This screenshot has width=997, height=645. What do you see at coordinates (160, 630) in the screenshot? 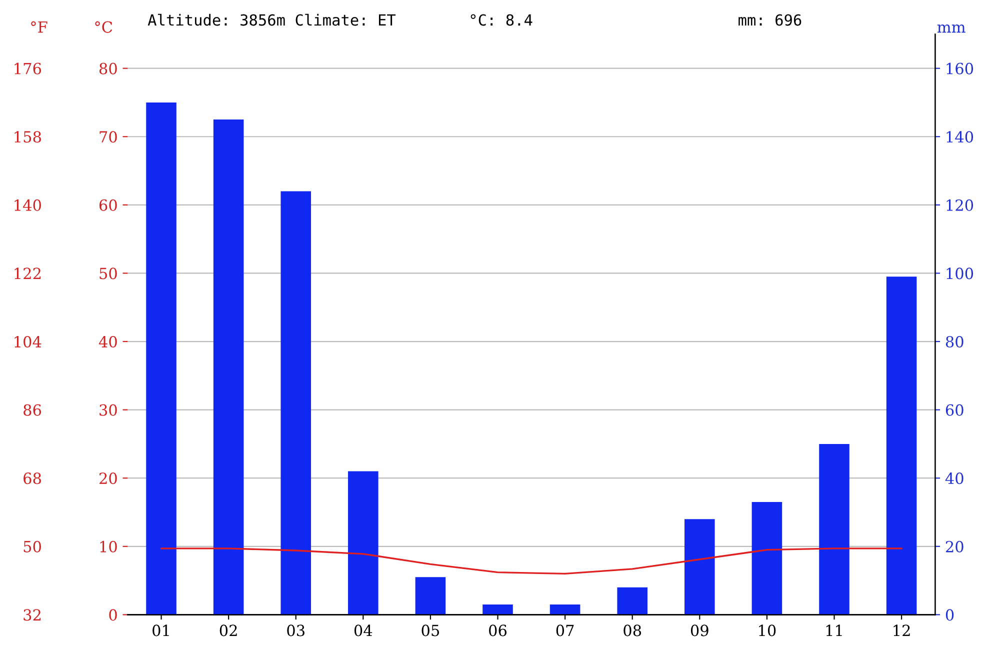
I see `x-tick-label: 01` at bounding box center [160, 630].